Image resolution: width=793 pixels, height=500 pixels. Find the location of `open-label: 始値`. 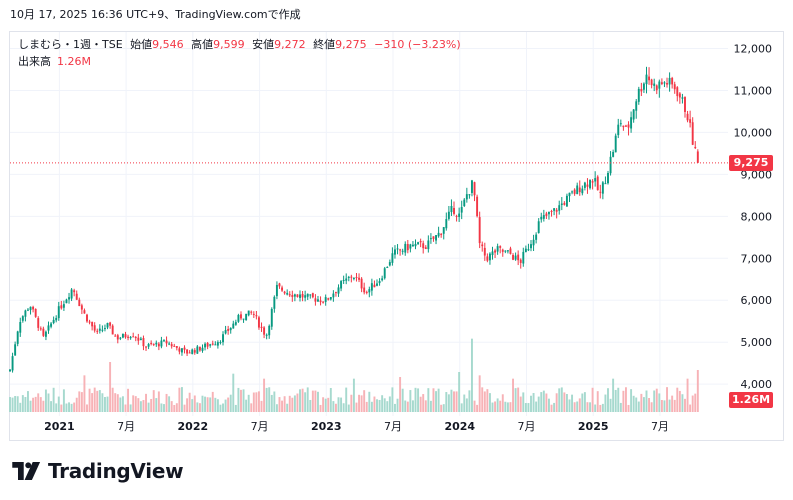

open-label: 始値 is located at coordinates (141, 44).